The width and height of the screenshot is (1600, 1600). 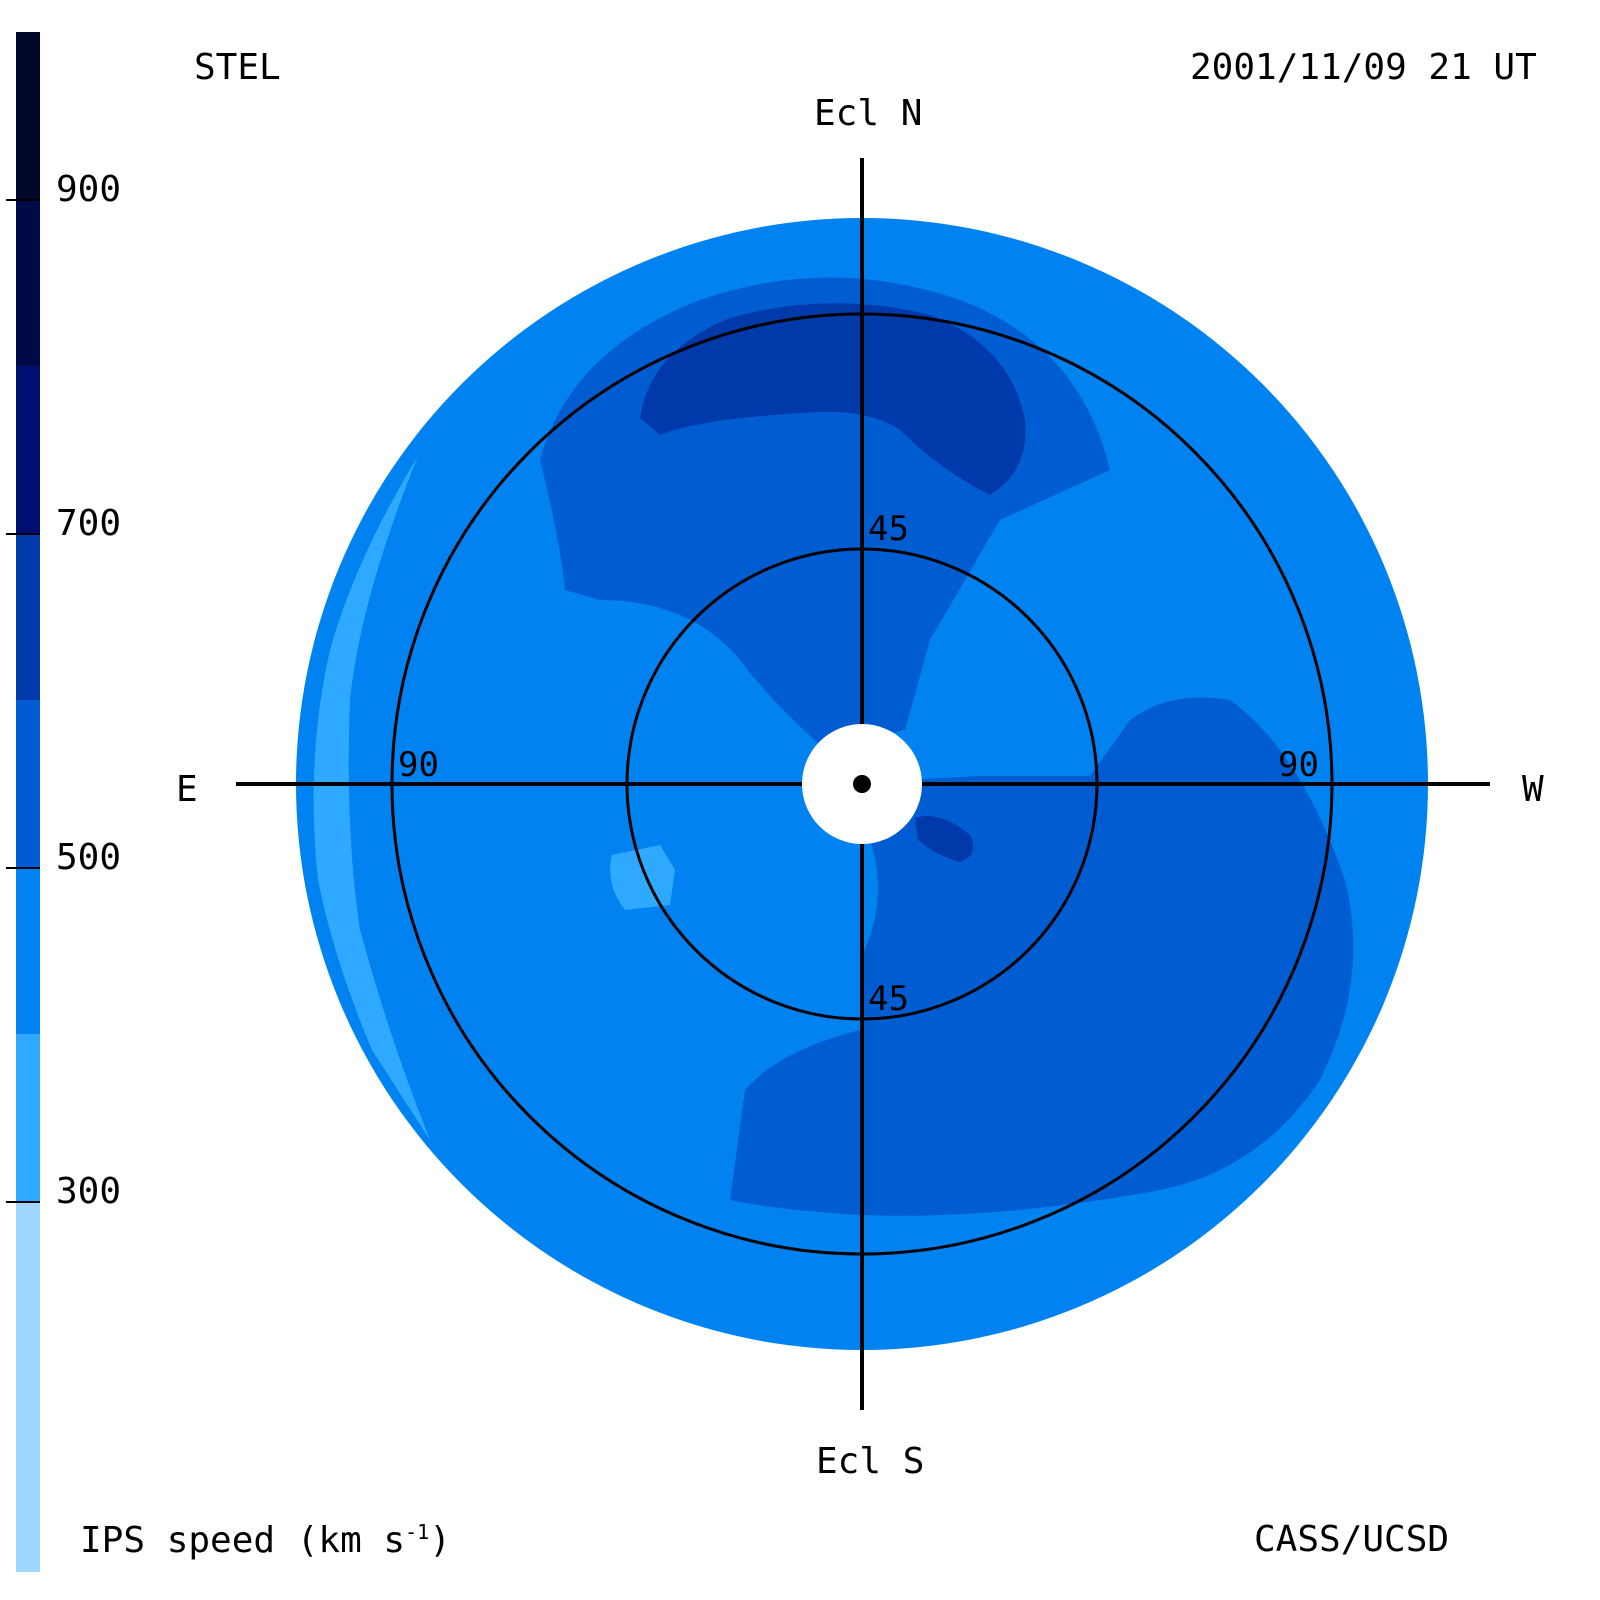 What do you see at coordinates (89, 523) in the screenshot?
I see `colorbar-tick-700: 700` at bounding box center [89, 523].